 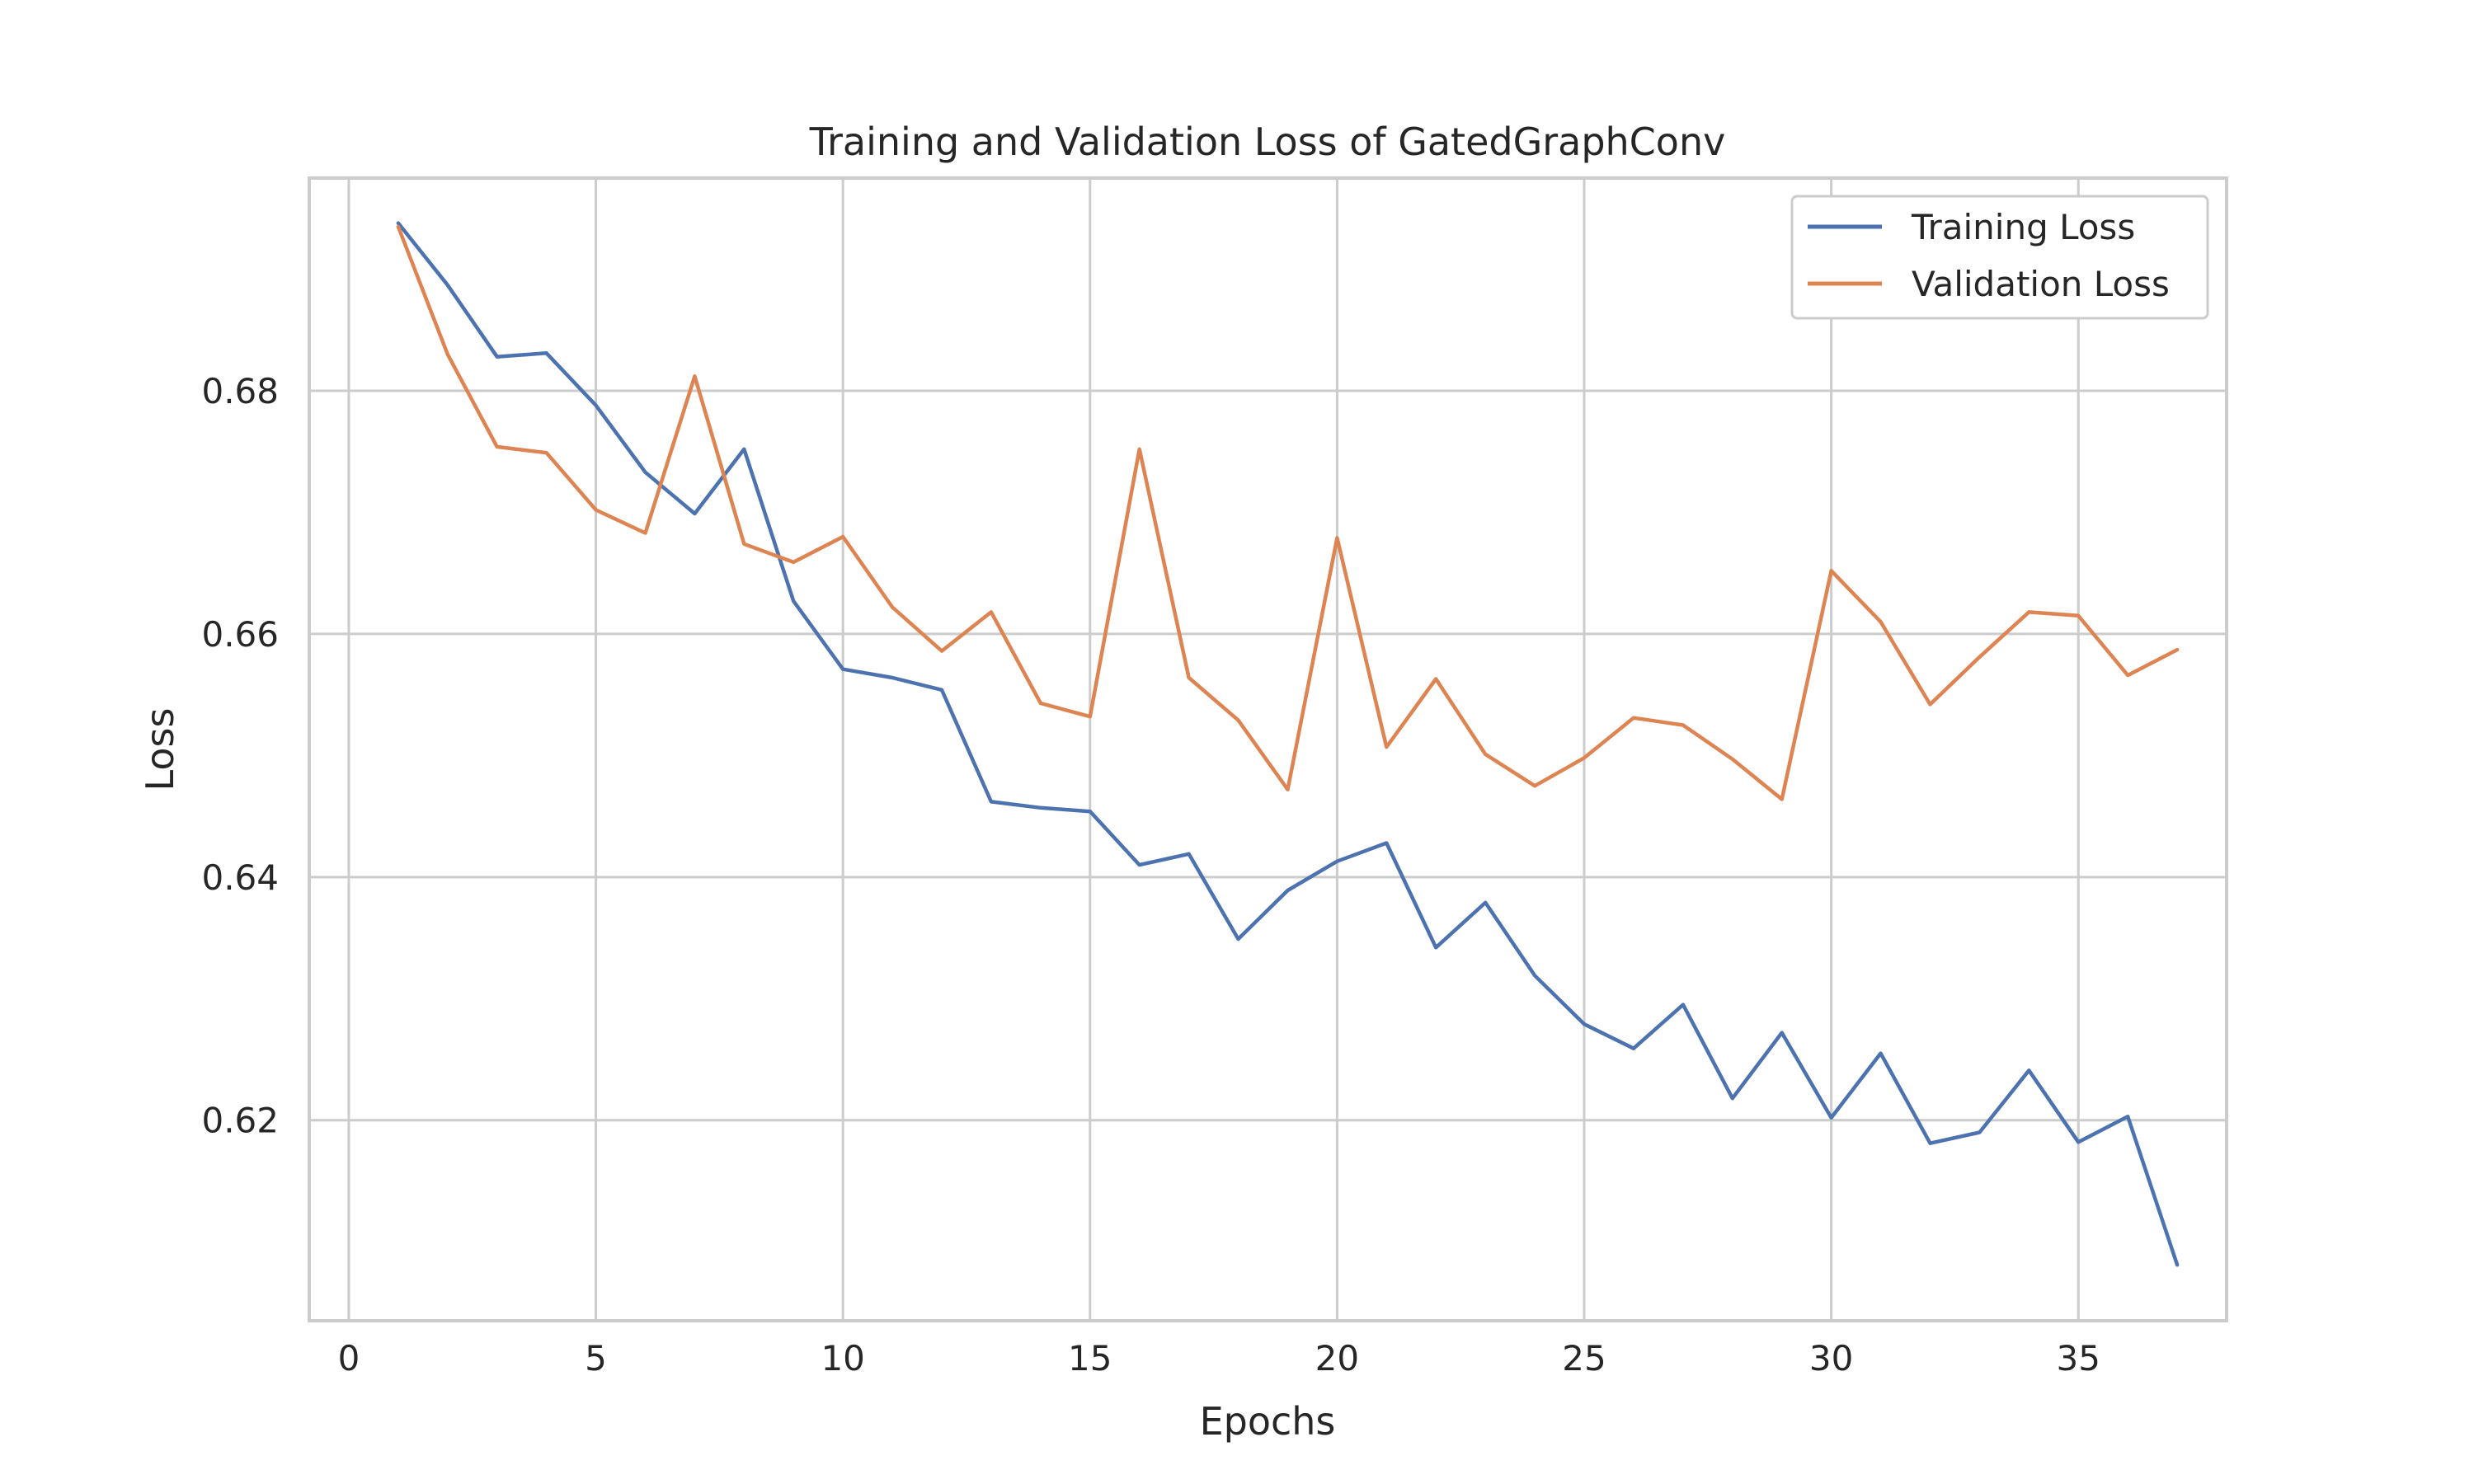 I want to click on x-axis-label: Epochs, so click(x=1268, y=1421).